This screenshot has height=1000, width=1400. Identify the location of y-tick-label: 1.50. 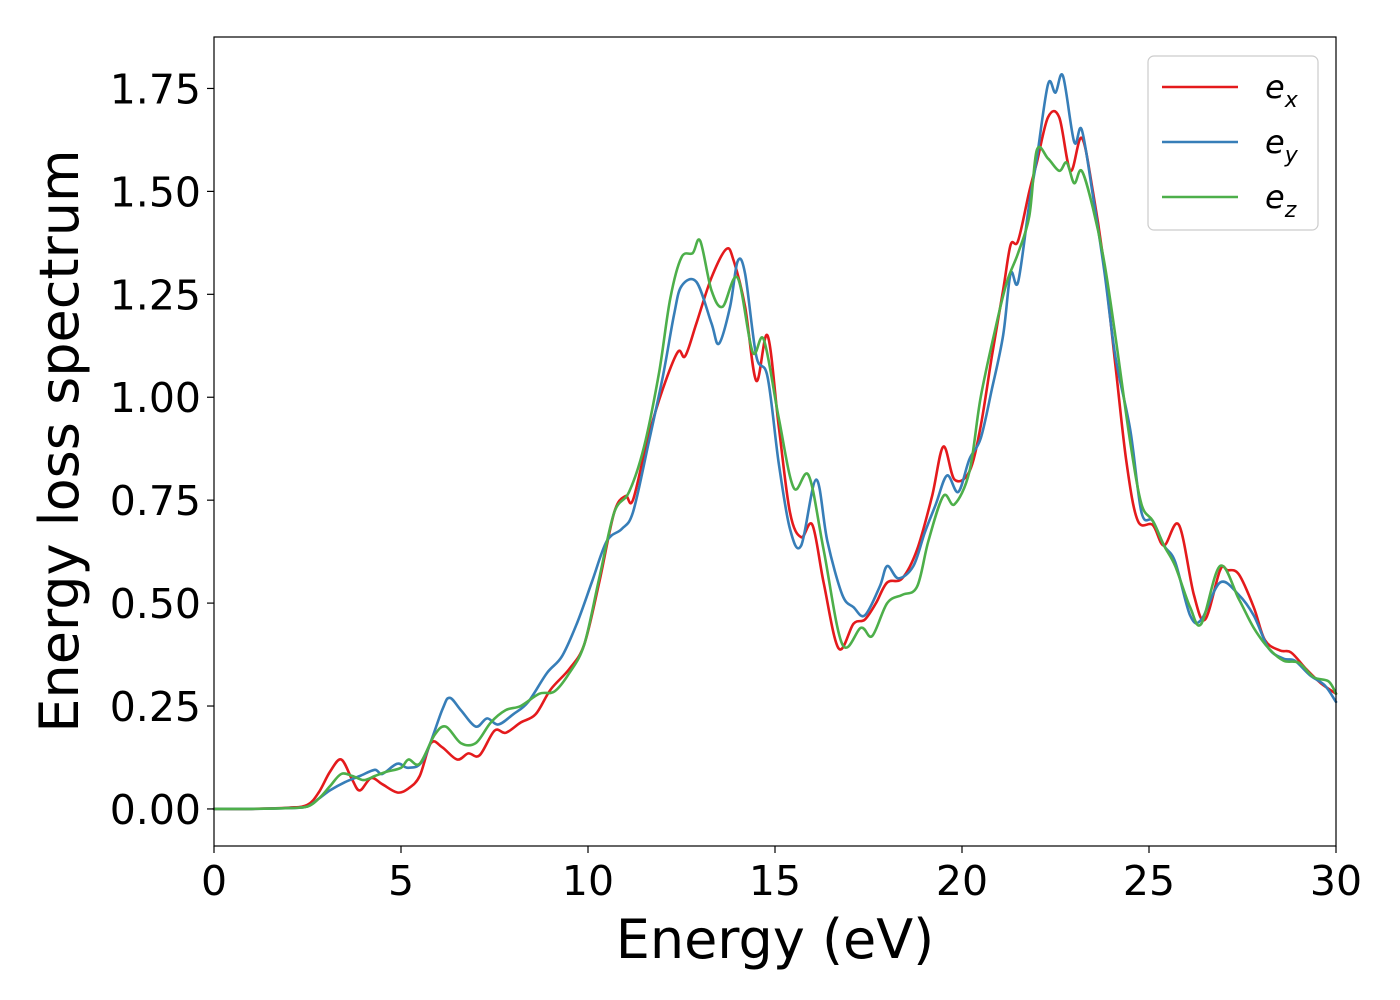
(155, 192).